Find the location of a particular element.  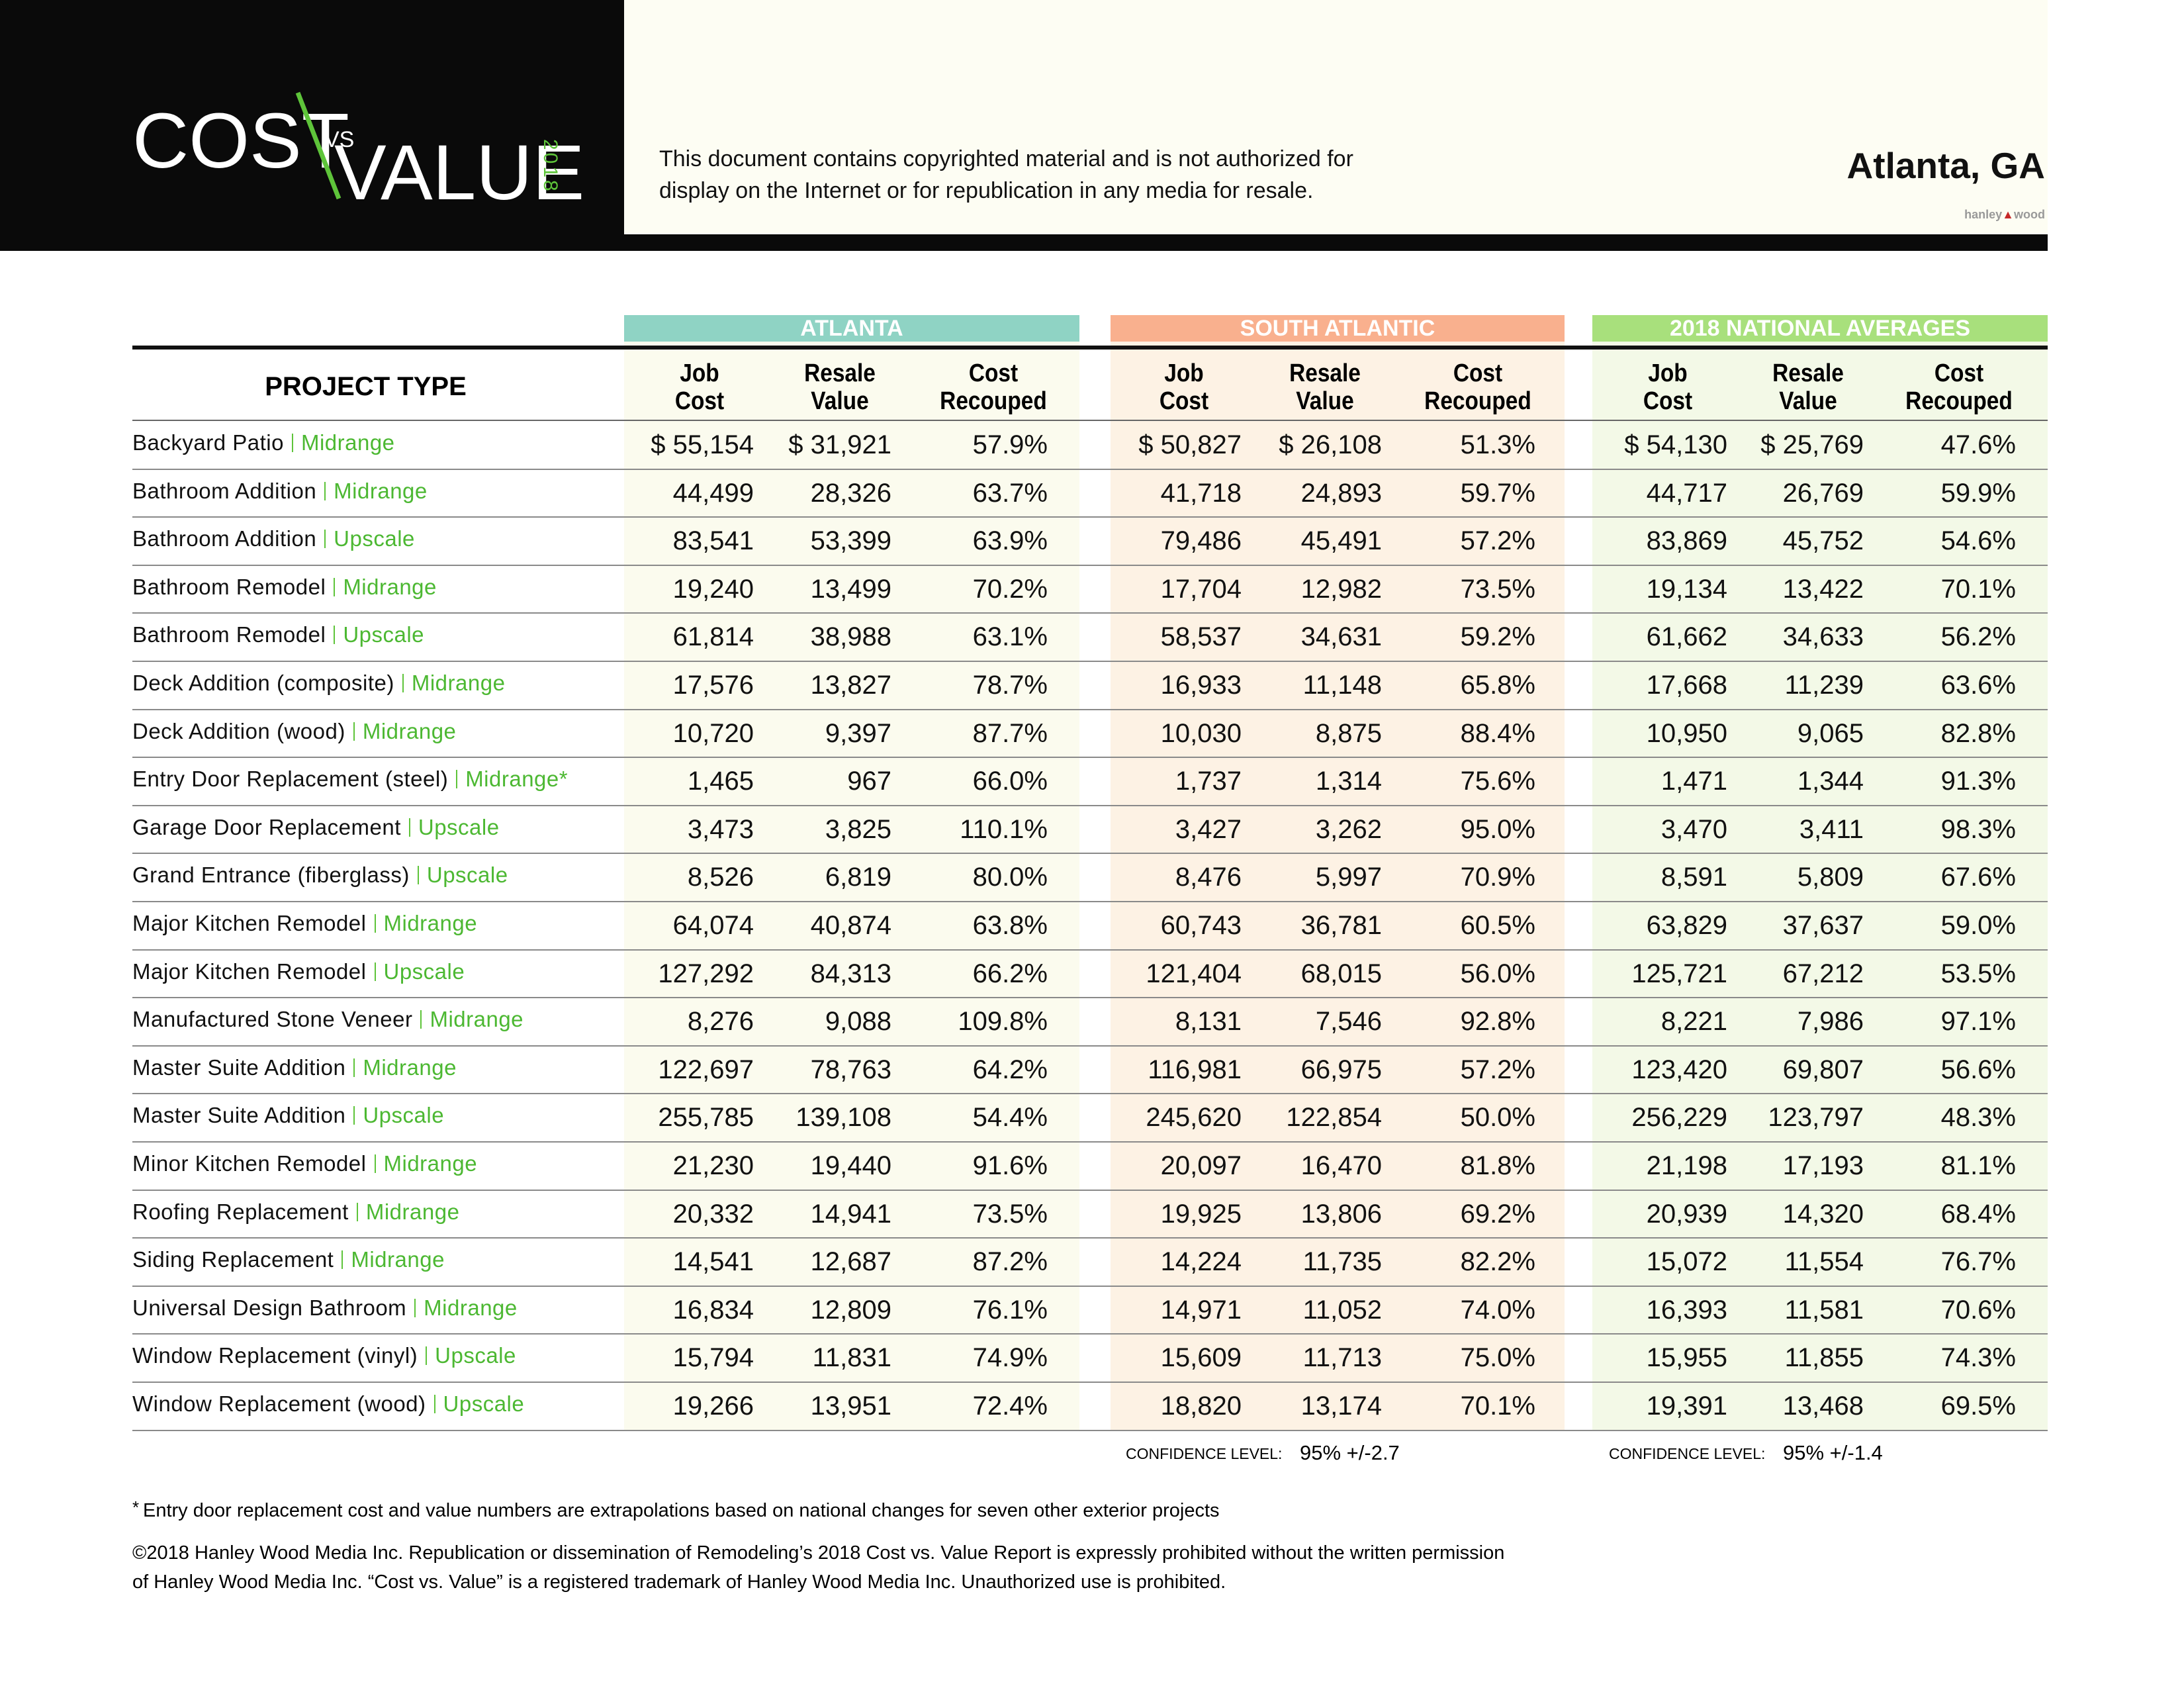

cell: 10,030 is located at coordinates (1201, 733).